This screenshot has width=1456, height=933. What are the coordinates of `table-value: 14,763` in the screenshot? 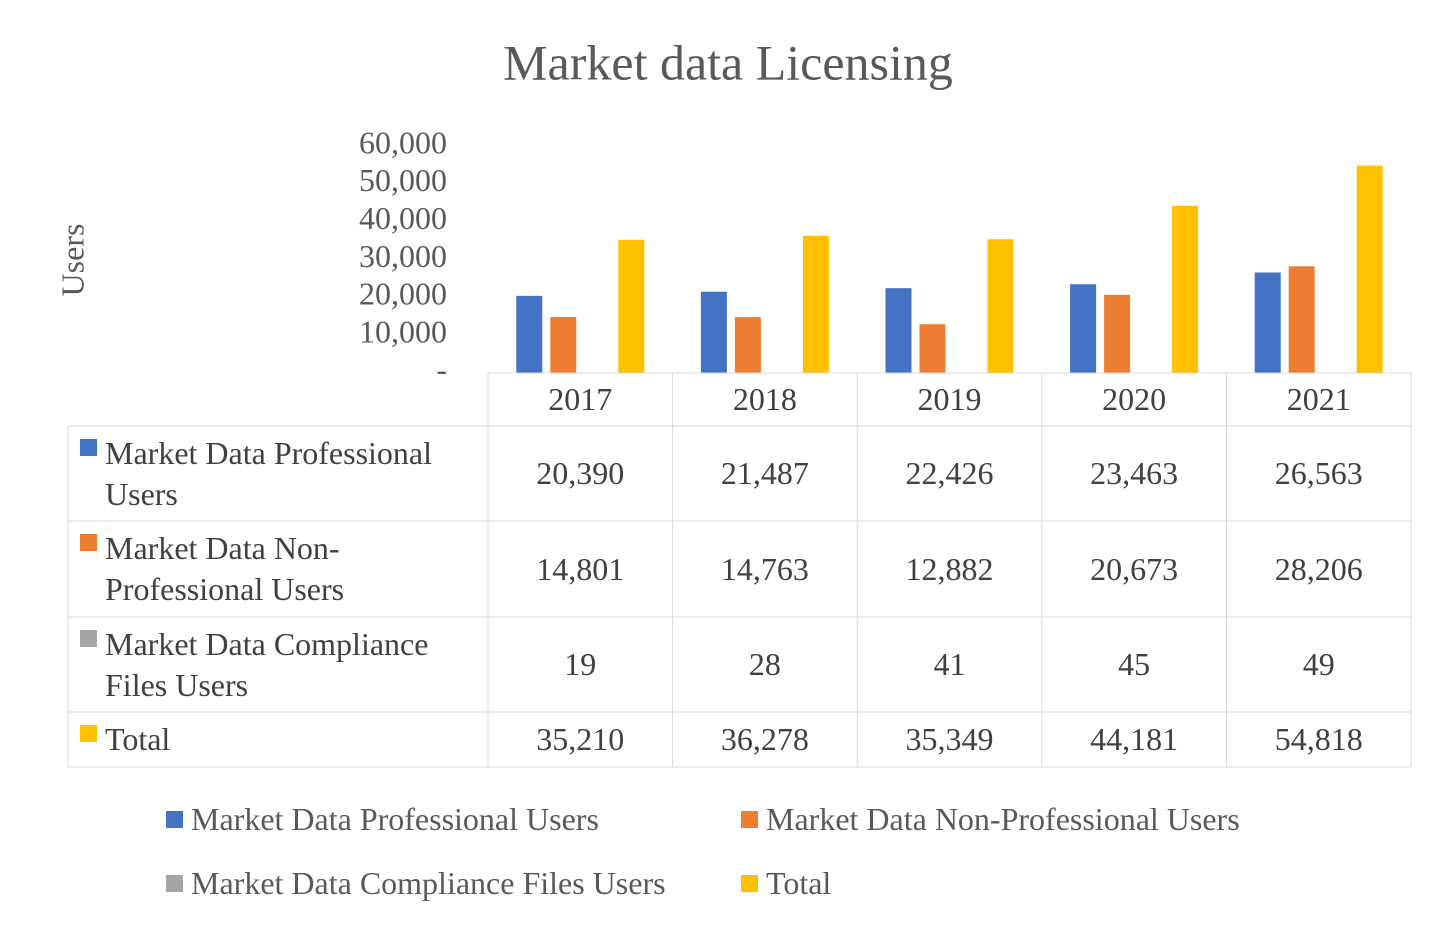 It's located at (764, 568).